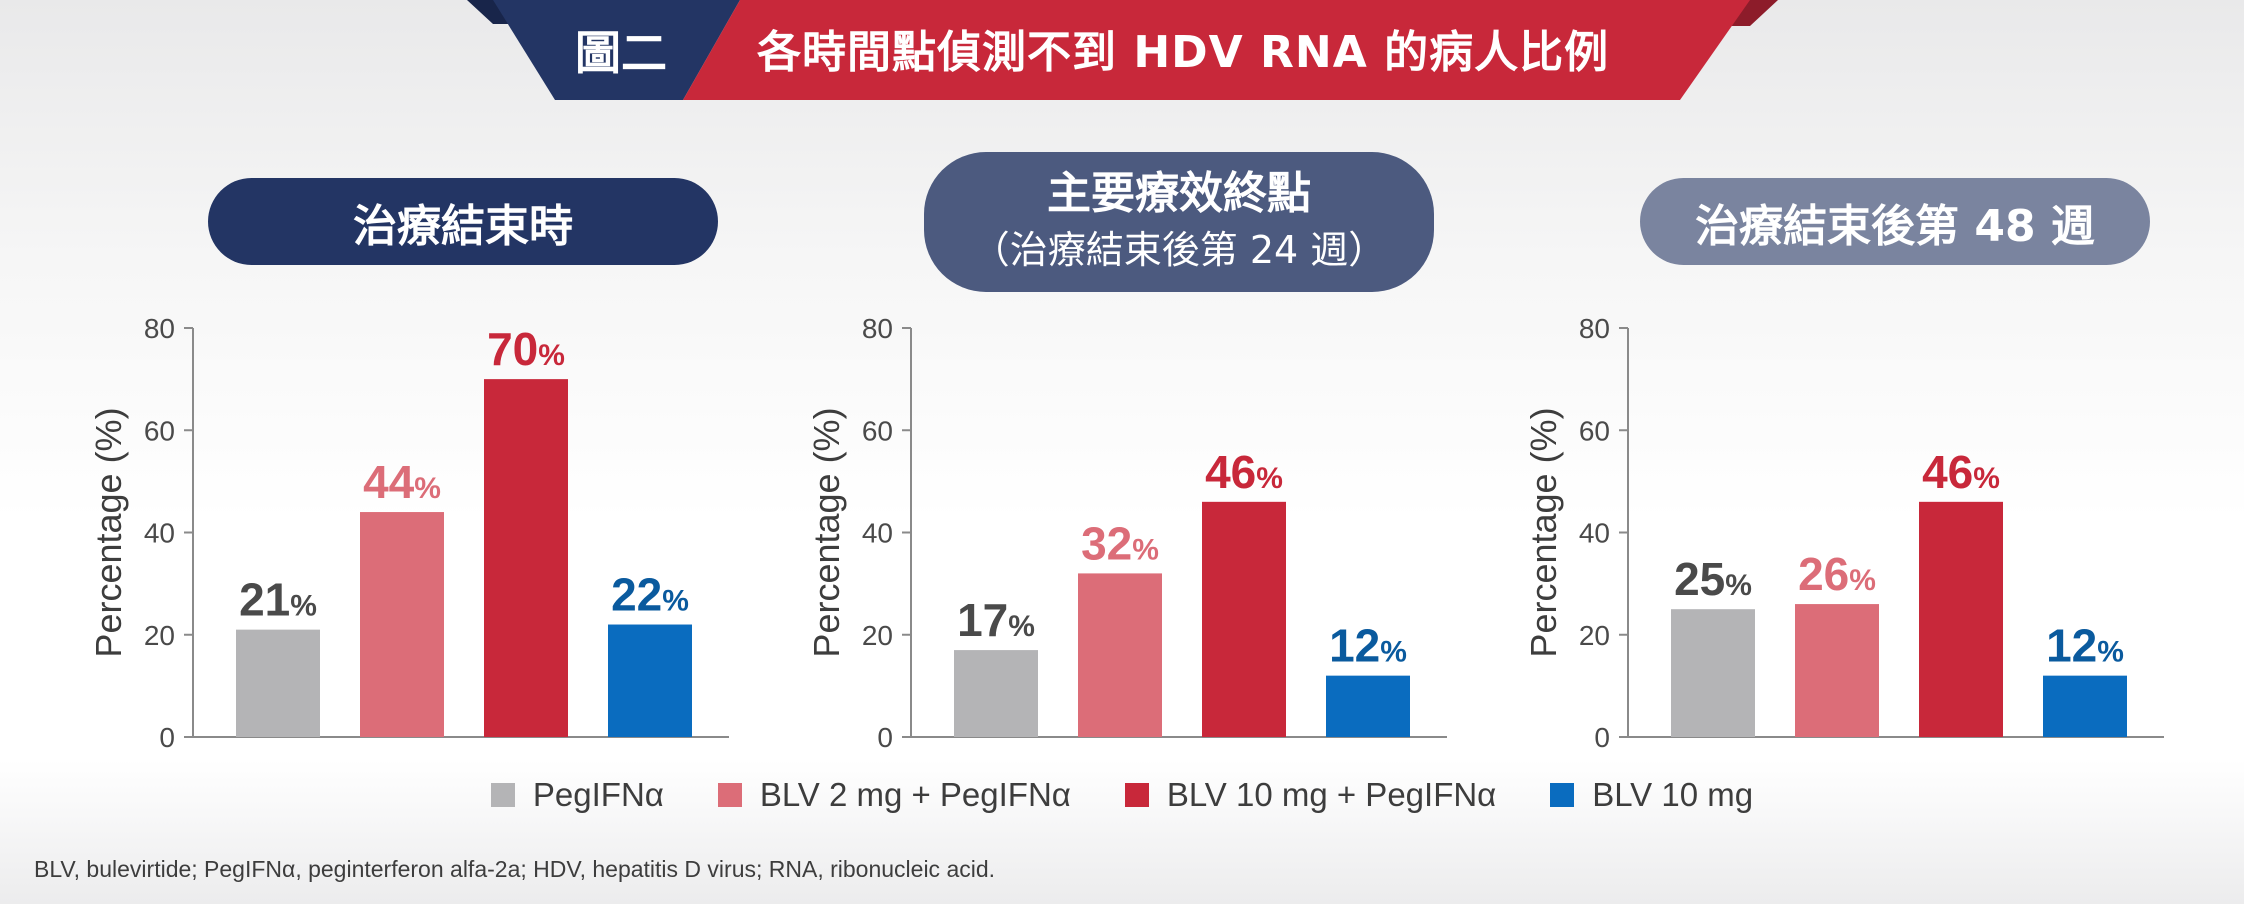 The width and height of the screenshot is (2244, 904). I want to click on bar-chart-2: 0 20 40 60 80 Percentage (%) 17% 32% 46% 12%, so click(1126, 533).